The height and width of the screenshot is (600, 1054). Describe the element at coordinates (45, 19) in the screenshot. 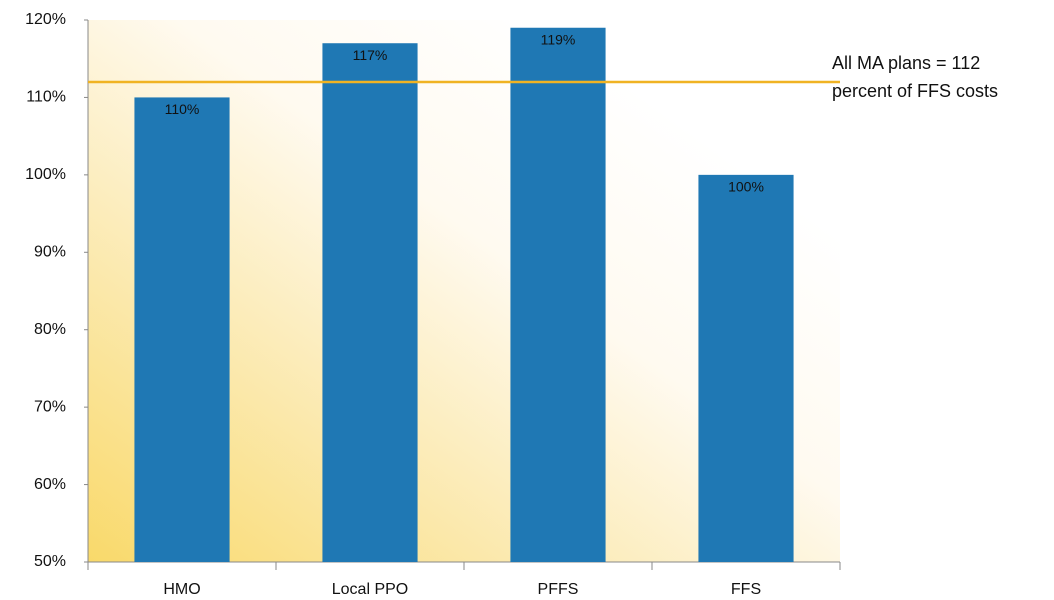

I see `y-tick-label: 120%` at that location.